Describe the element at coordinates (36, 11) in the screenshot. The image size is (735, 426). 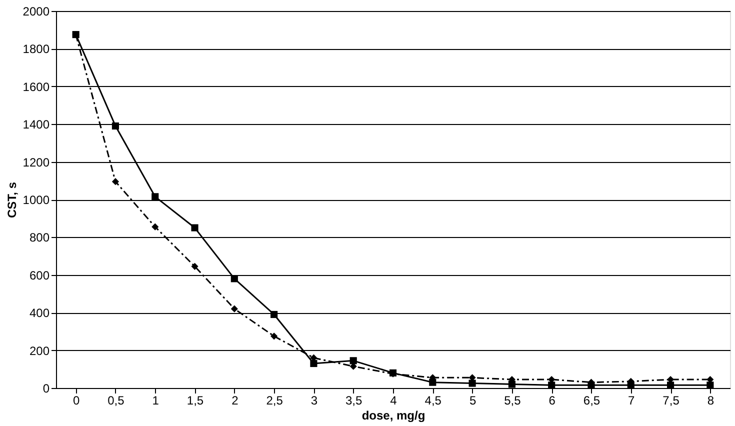
I see `y-tick-label: 2000` at that location.